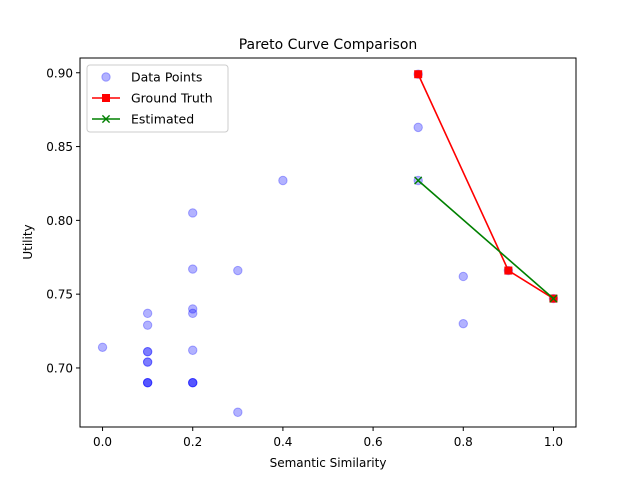  What do you see at coordinates (59, 295) in the screenshot?
I see `y-tick-label: 0.75` at bounding box center [59, 295].